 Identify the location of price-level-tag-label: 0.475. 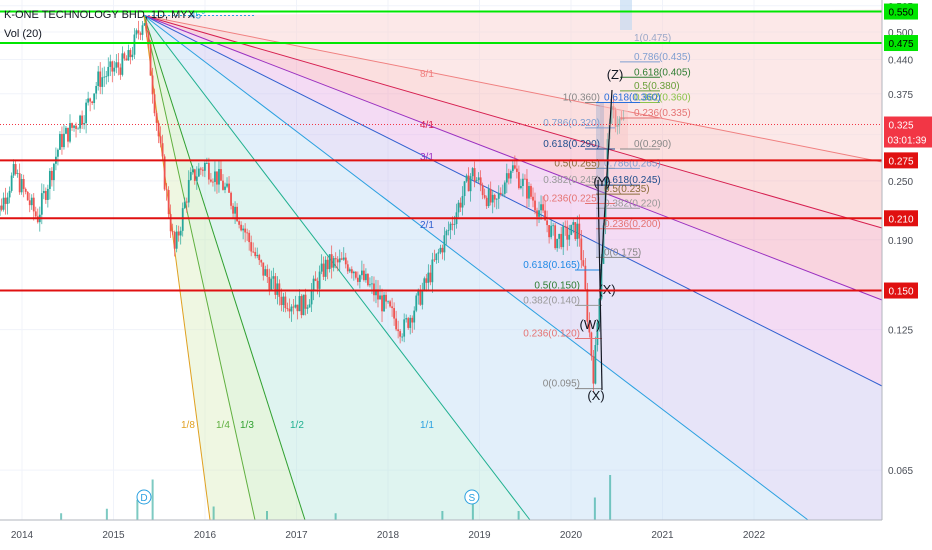
(900, 44).